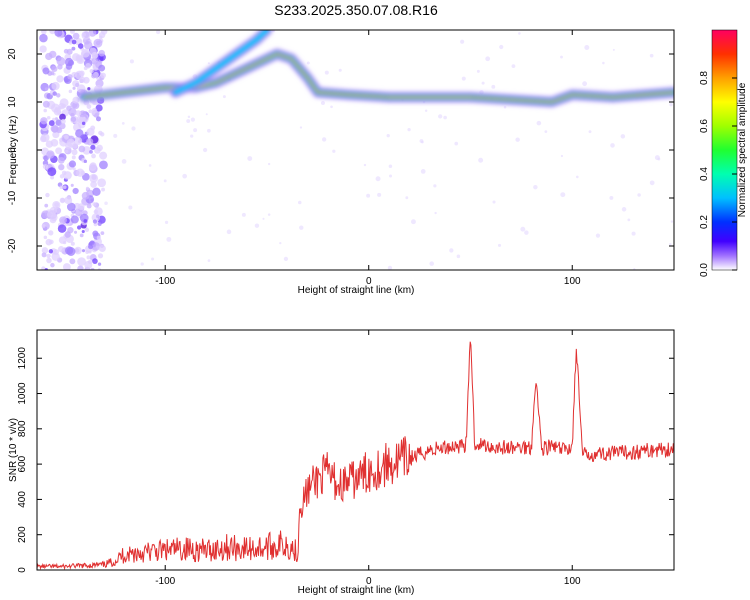 This screenshot has width=750, height=600. I want to click on snr-y-tick-label: 400, so click(22, 499).